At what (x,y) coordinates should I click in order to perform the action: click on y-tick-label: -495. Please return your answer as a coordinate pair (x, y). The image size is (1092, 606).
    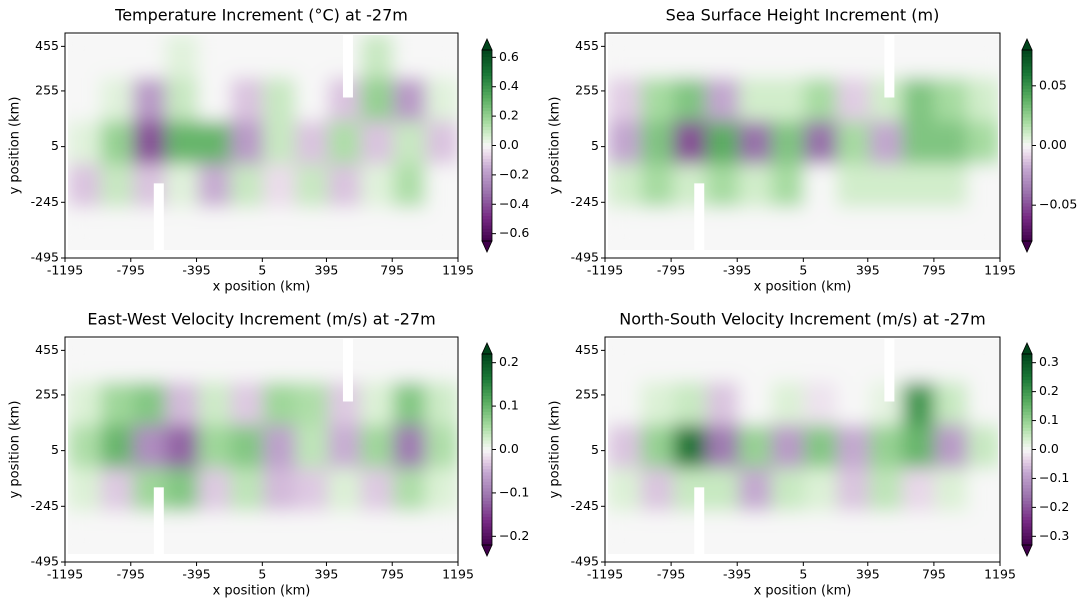
    Looking at the image, I should click on (585, 257).